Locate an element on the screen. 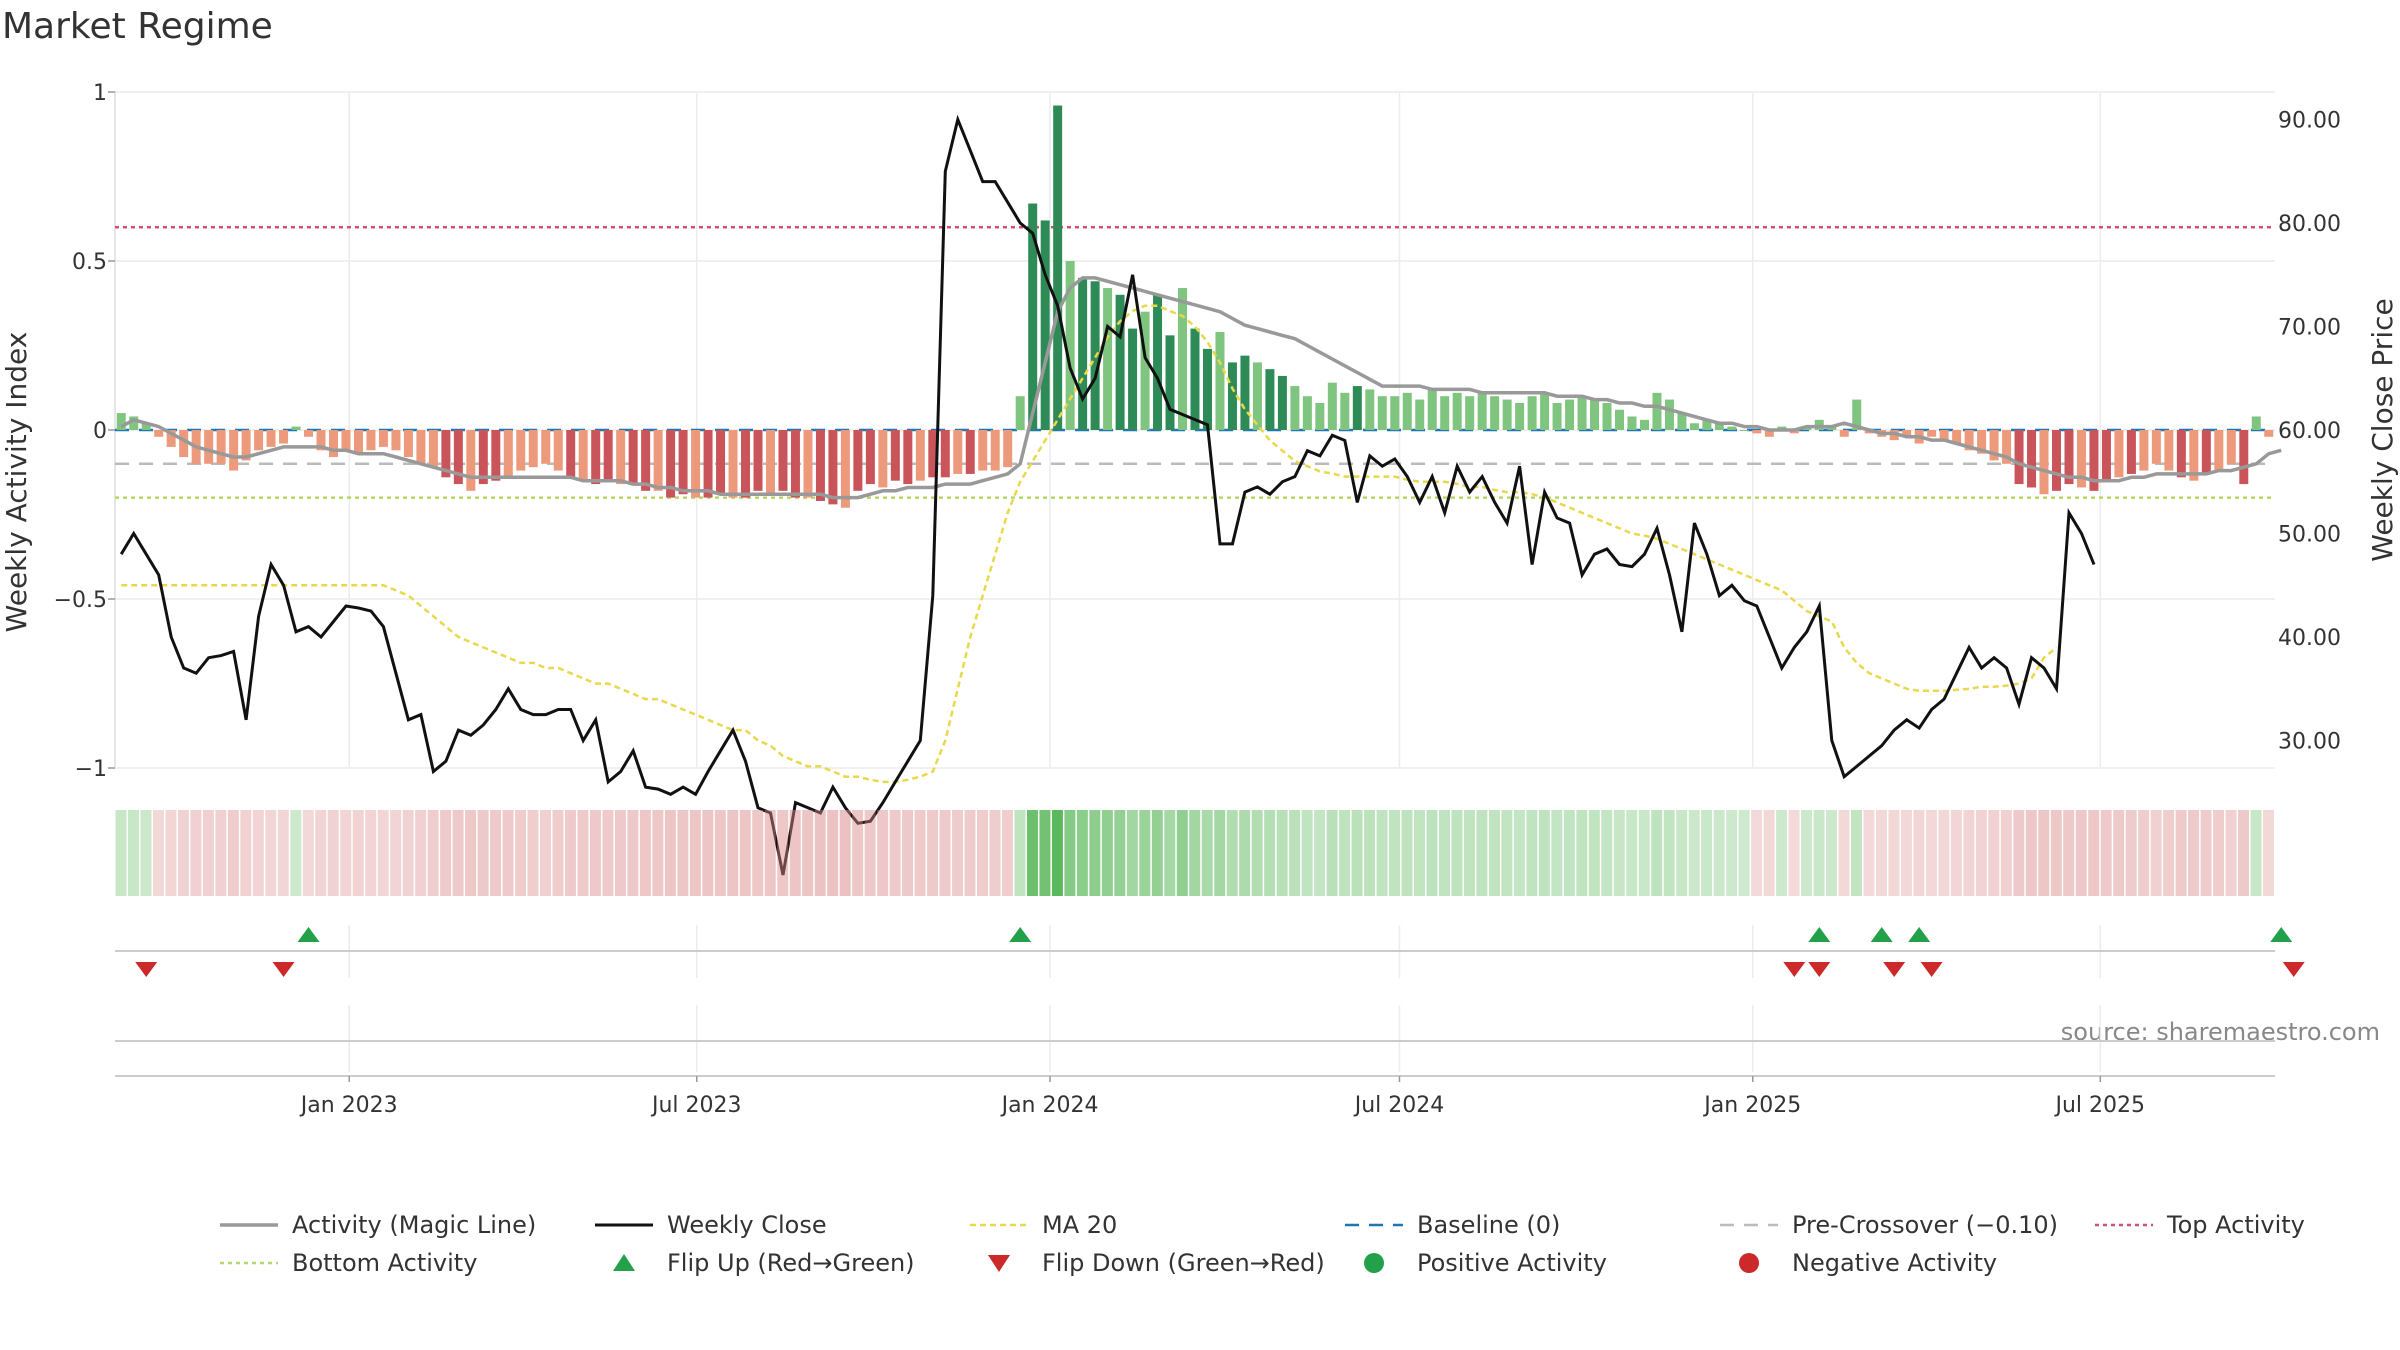 Image resolution: width=2400 pixels, height=1350 pixels. left-tick-label: 1 is located at coordinates (100, 93).